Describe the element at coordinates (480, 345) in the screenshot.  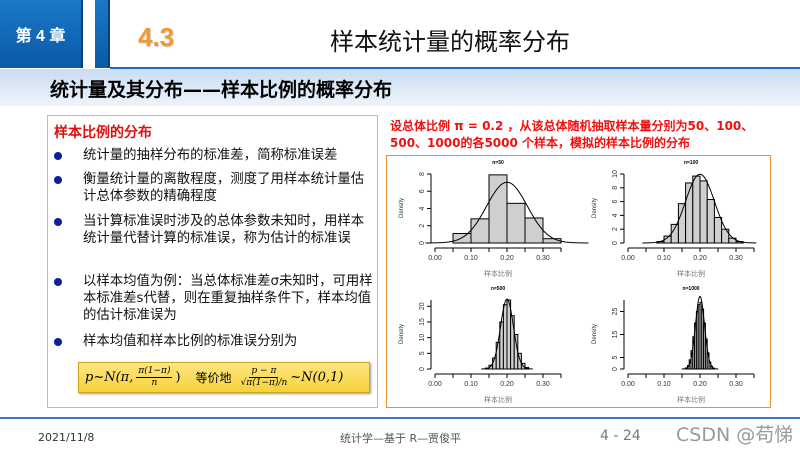
I see `histogram-n=500: n=500 0 5 10 15 20 0.00 0.10 0.20 0.30 样本比例 Density` at that location.